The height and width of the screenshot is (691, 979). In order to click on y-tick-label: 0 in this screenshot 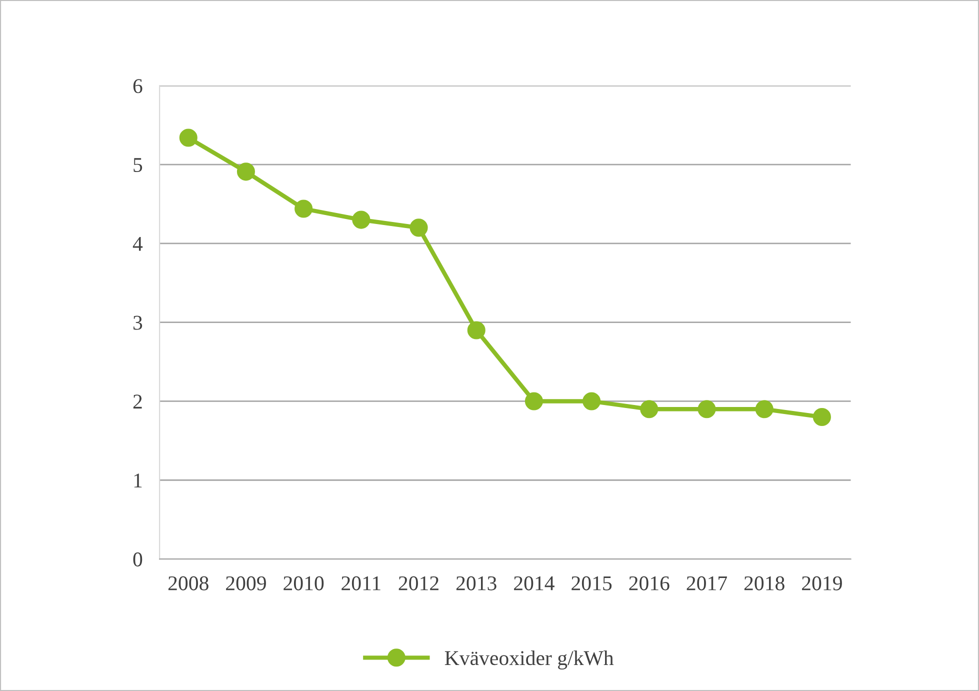, I will do `click(137, 559)`.